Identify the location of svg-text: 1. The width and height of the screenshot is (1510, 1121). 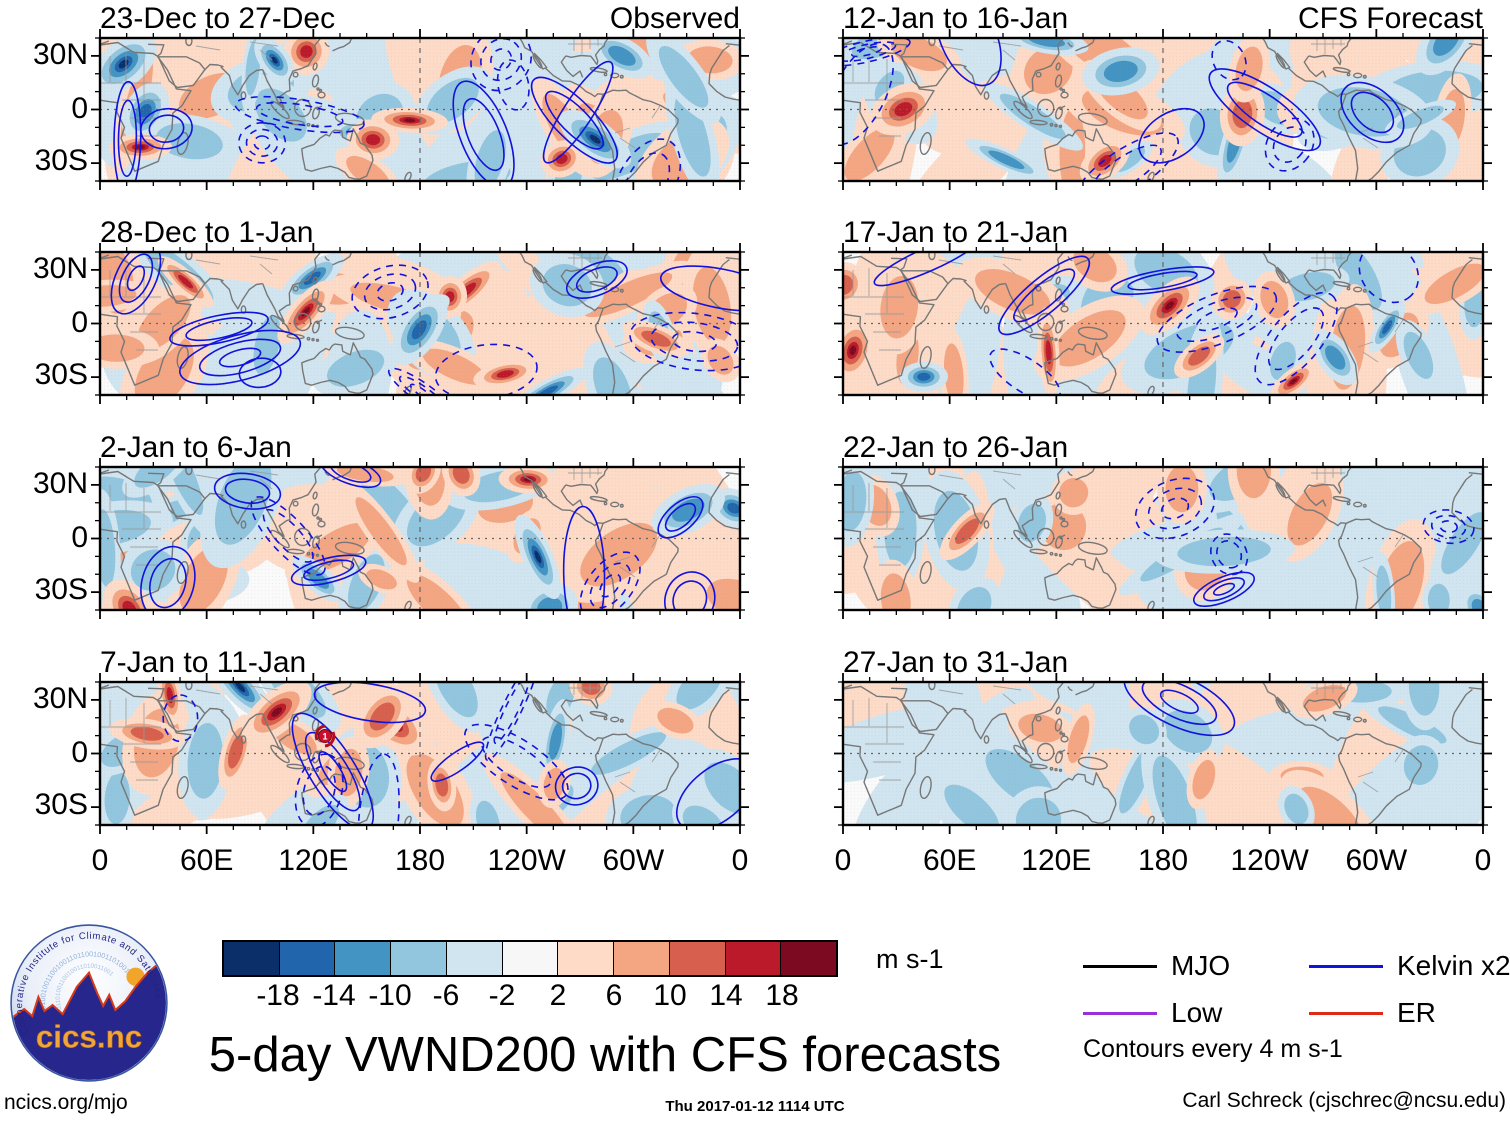
(324, 737).